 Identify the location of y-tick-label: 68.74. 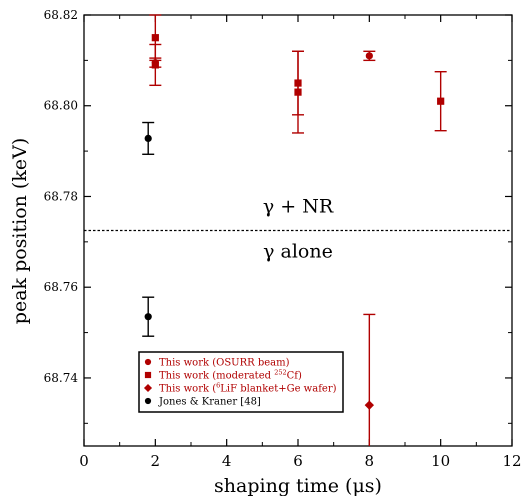
(61, 378).